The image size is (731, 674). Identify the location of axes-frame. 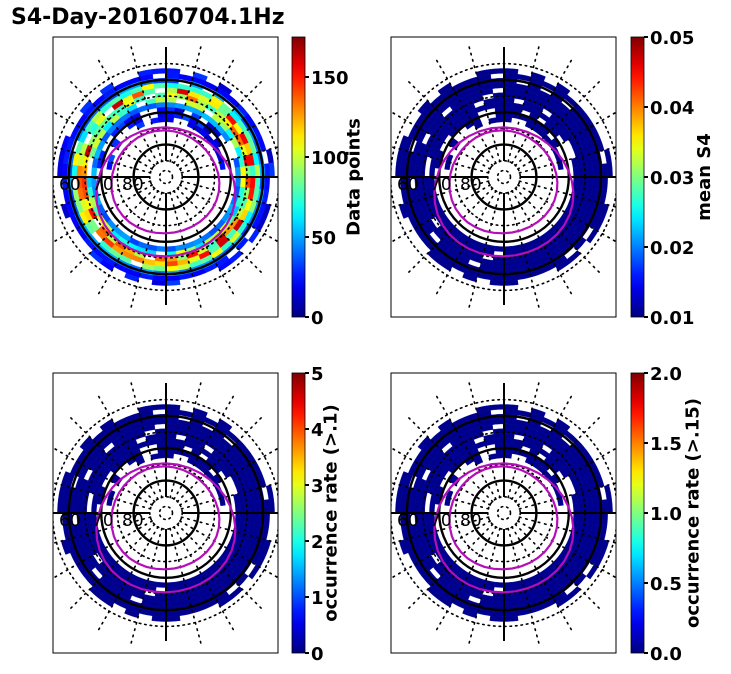
(165, 513).